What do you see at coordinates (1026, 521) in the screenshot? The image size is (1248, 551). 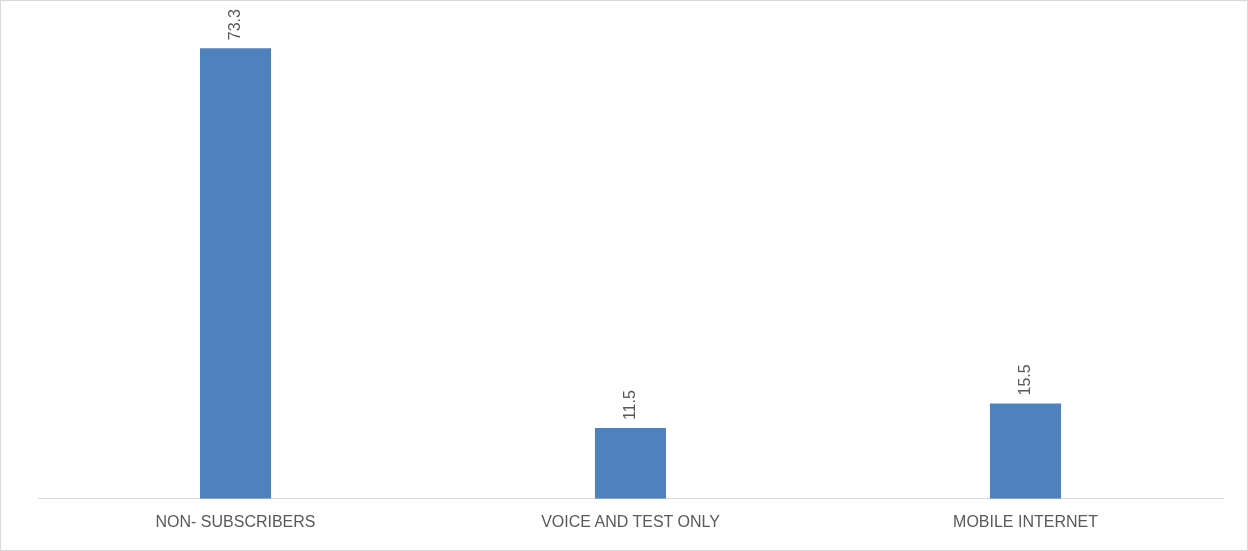 I see `x-tick-label: MOBILE INTERNET` at bounding box center [1026, 521].